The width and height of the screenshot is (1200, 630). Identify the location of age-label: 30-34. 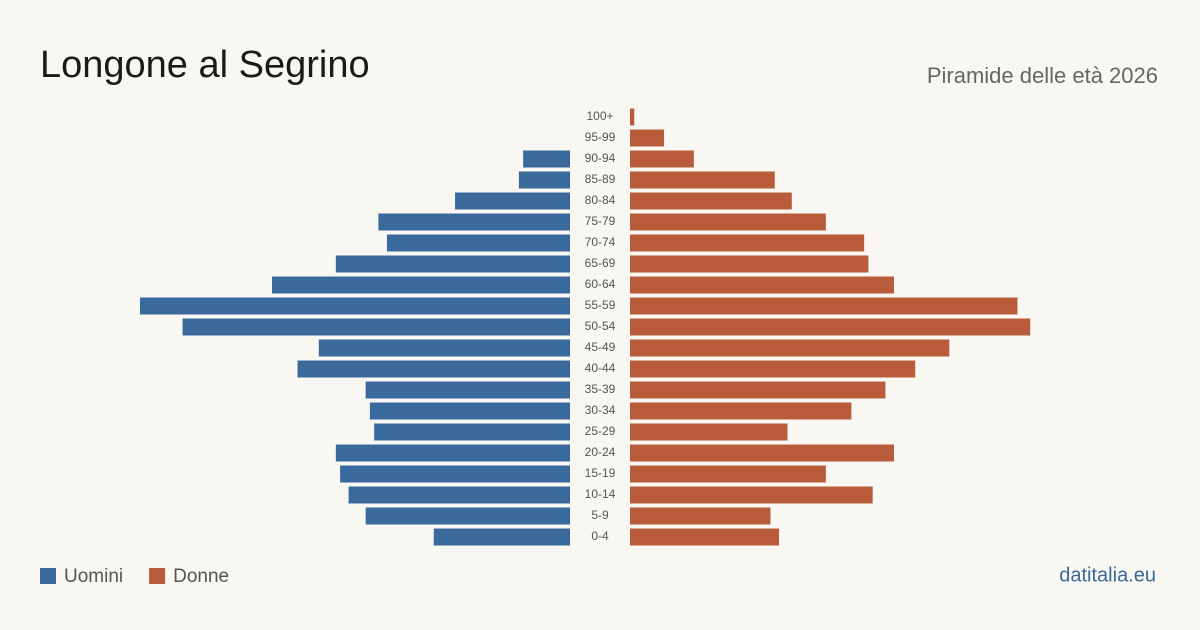
(600, 410).